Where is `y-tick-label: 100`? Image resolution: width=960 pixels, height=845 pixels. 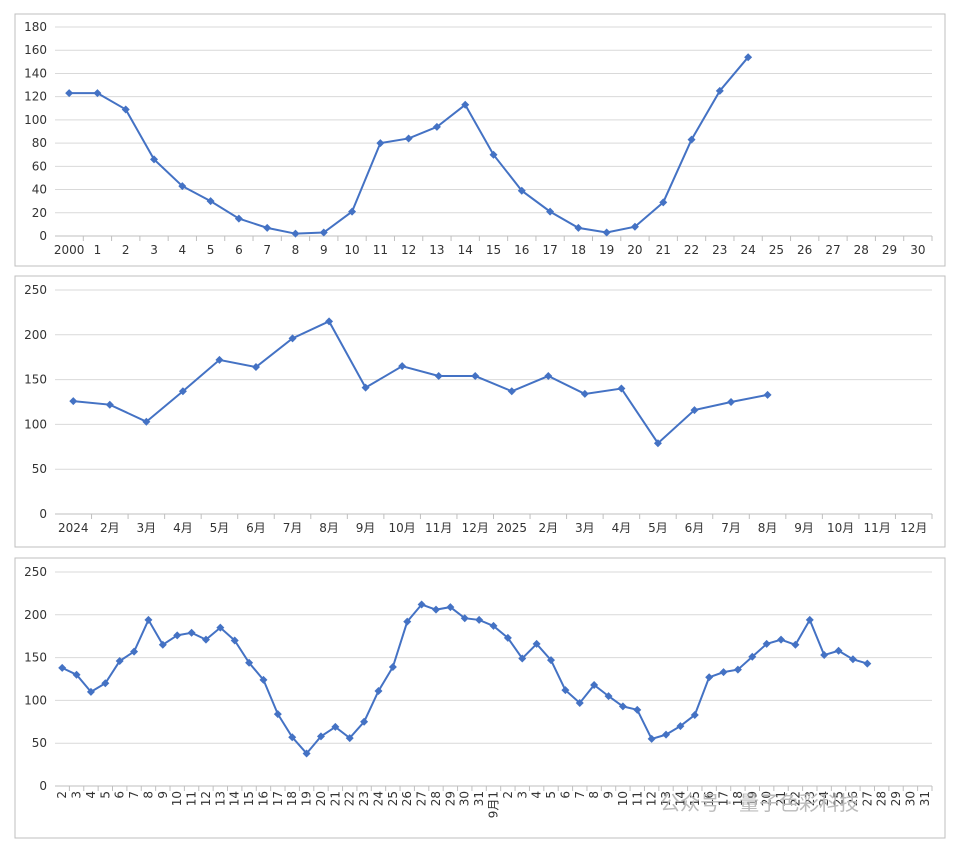
y-tick-label: 100 is located at coordinates (35, 424).